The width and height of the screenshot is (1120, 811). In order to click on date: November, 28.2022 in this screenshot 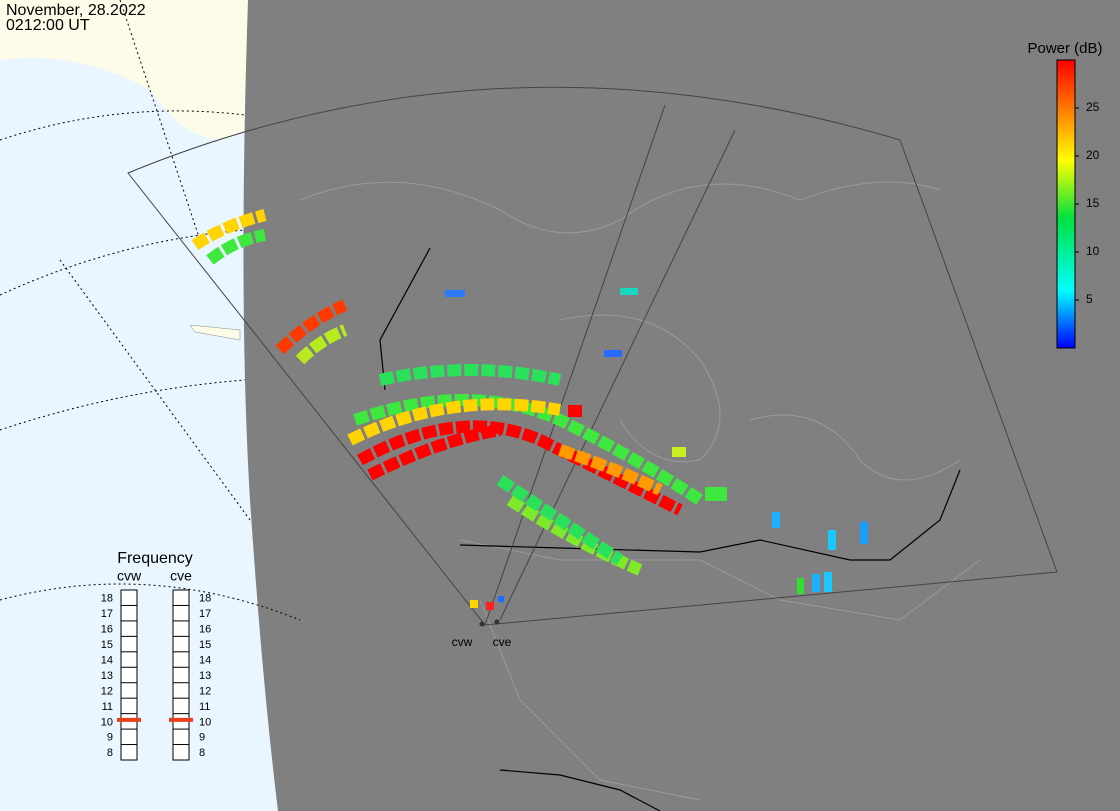, I will do `click(76, 10)`.